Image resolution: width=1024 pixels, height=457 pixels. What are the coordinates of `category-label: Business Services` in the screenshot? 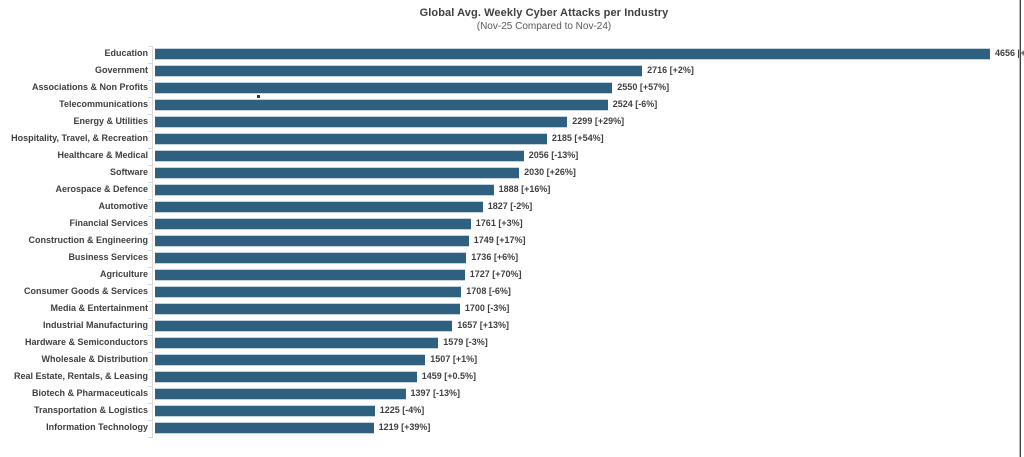 It's located at (108, 257).